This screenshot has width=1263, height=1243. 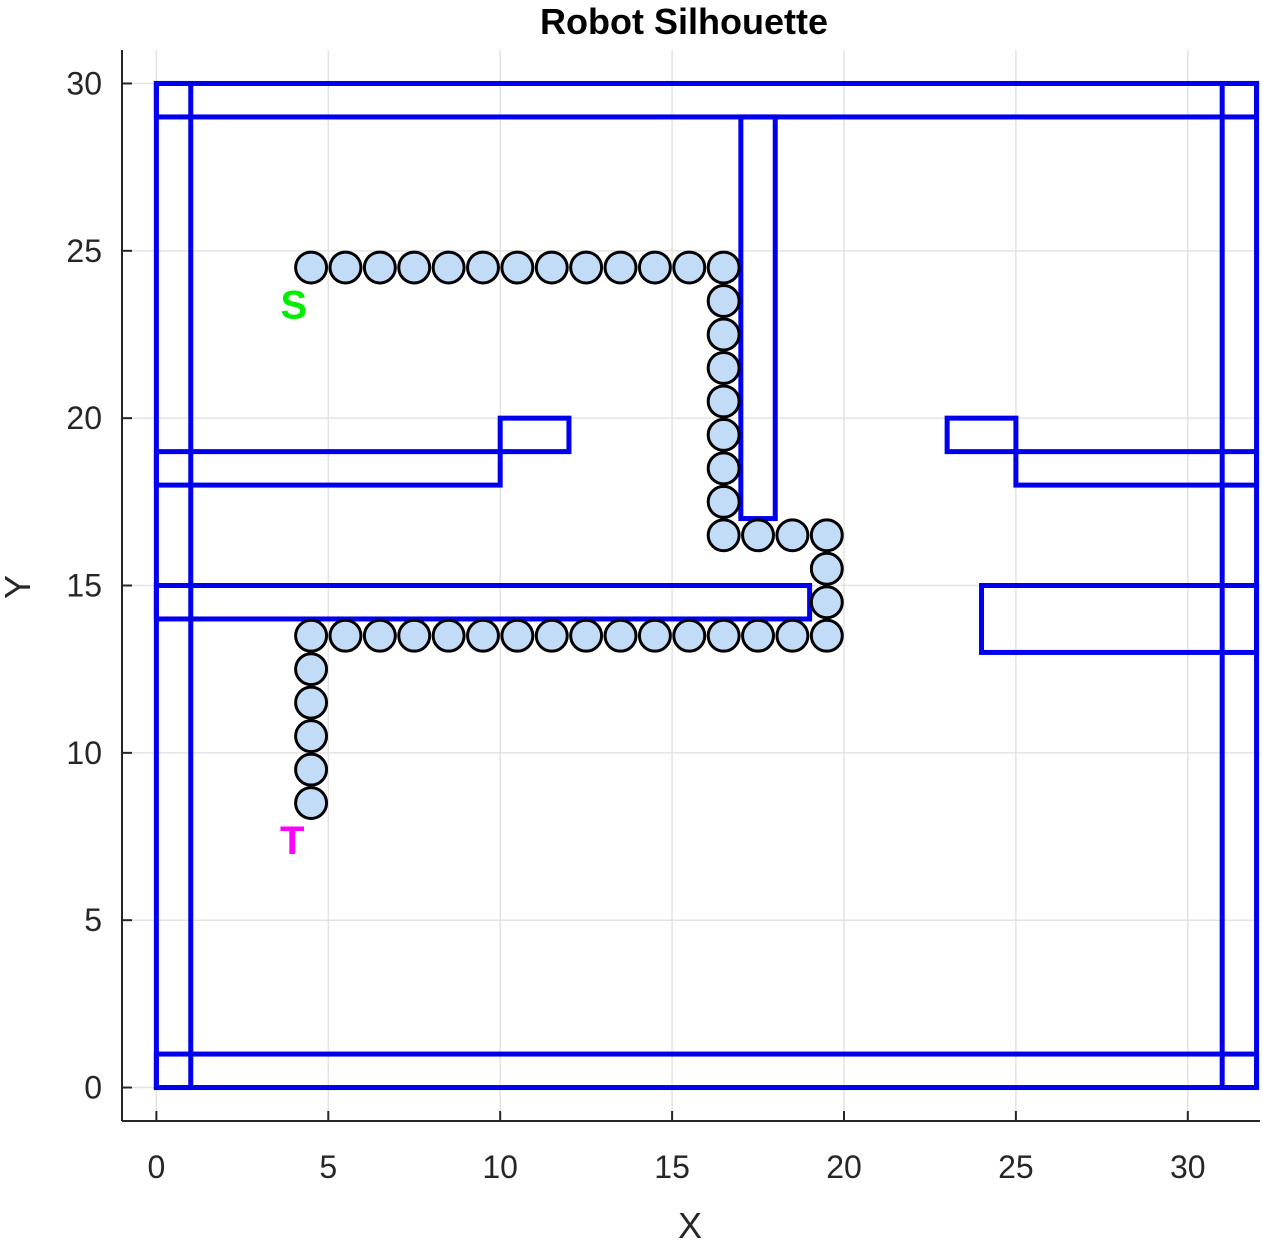 What do you see at coordinates (292, 841) in the screenshot?
I see `target-label: T` at bounding box center [292, 841].